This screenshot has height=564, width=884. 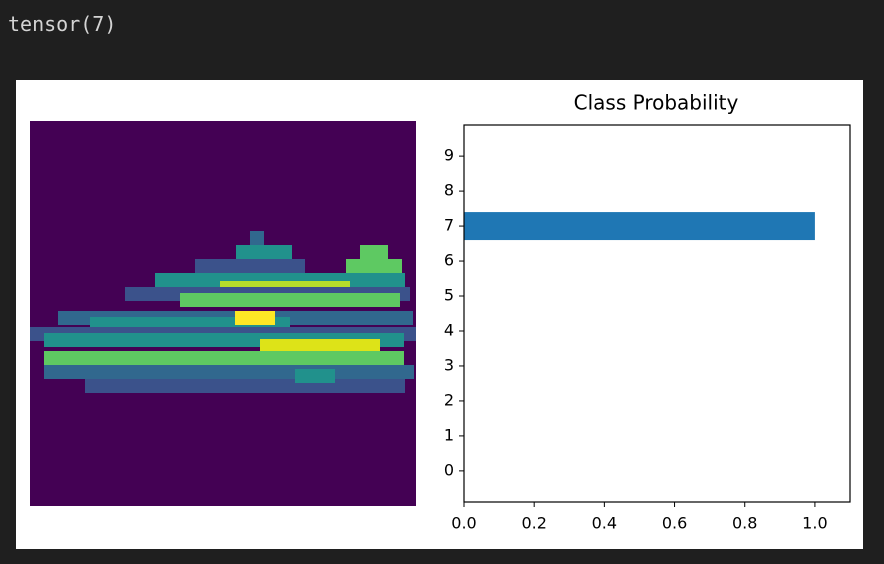 I want to click on chart-title: Class Probability, so click(x=656, y=103).